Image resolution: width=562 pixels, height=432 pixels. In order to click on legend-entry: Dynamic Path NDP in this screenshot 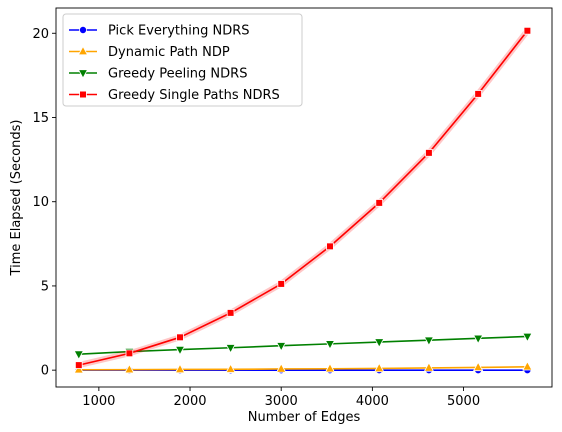, I will do `click(149, 52)`.